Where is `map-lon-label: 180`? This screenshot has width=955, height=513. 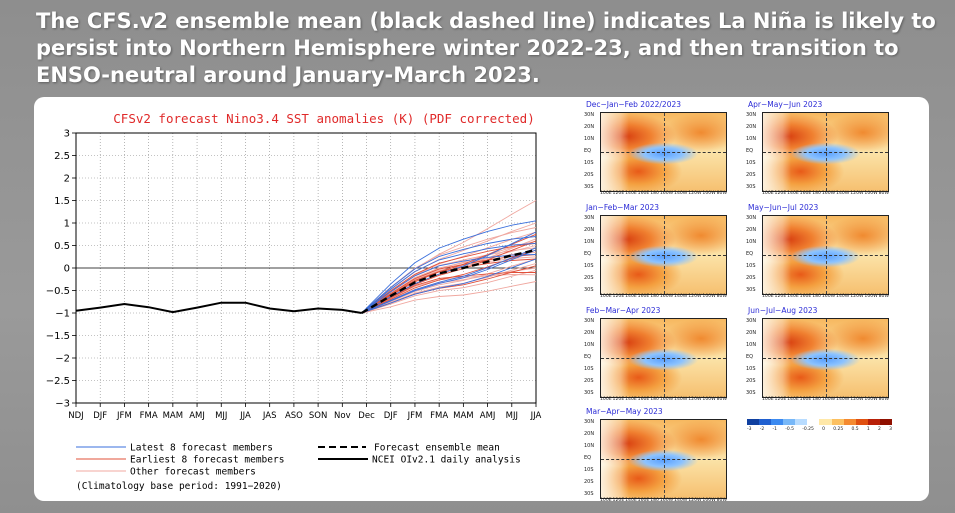
map-lon-label: 180 is located at coordinates (654, 500).